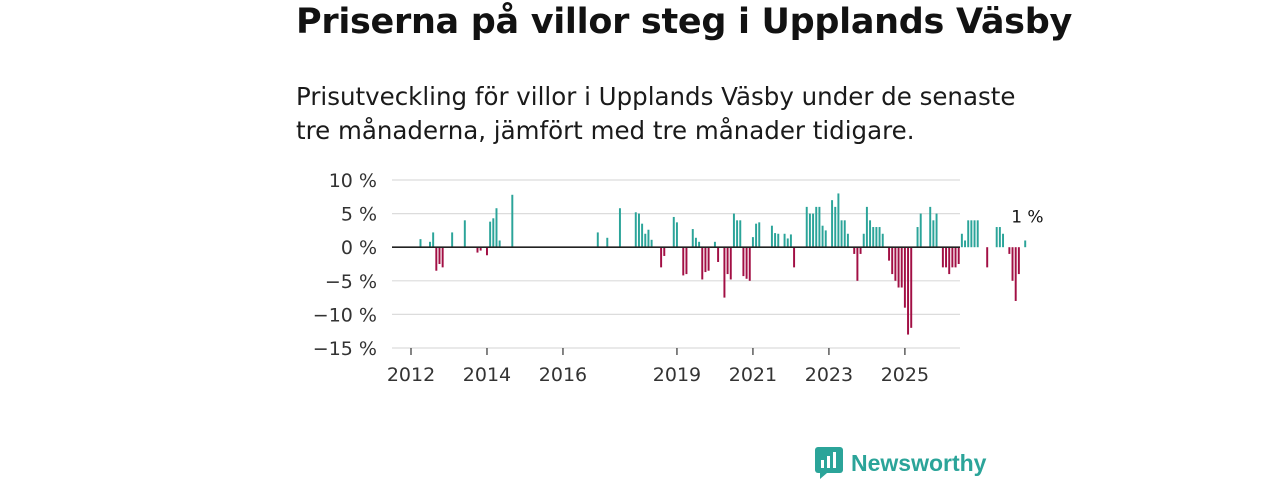 This screenshot has width=1280, height=481. What do you see at coordinates (359, 248) in the screenshot?
I see `y-tick-label: 0 %` at bounding box center [359, 248].